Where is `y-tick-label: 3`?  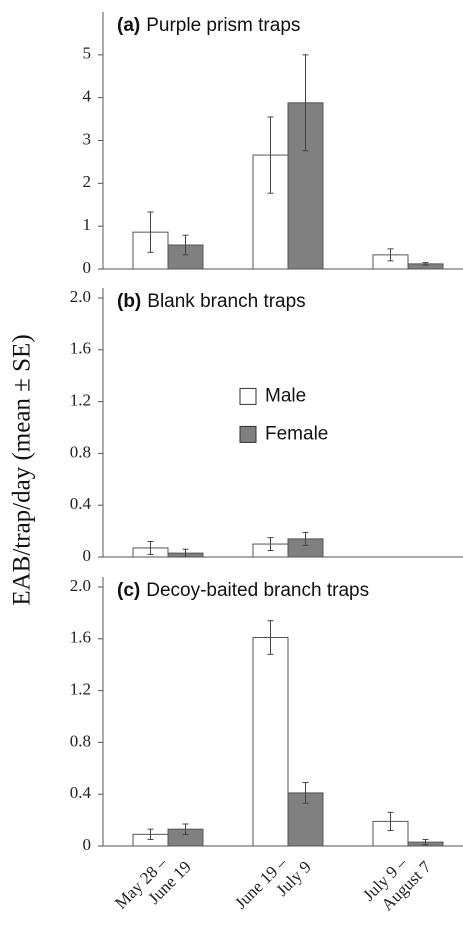
y-tick-label: 3 is located at coordinates (87, 138).